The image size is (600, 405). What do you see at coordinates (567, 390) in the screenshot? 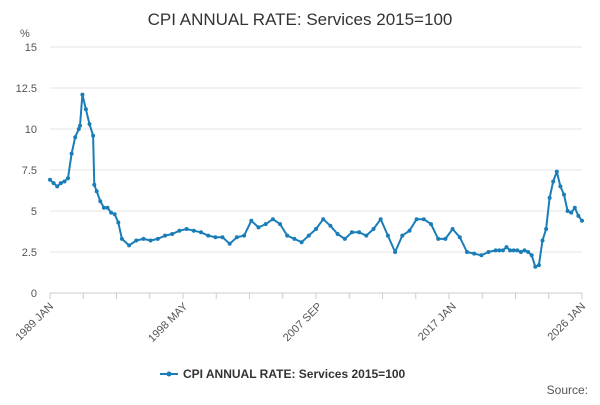
I see `source-credit: Source:` at bounding box center [567, 390].